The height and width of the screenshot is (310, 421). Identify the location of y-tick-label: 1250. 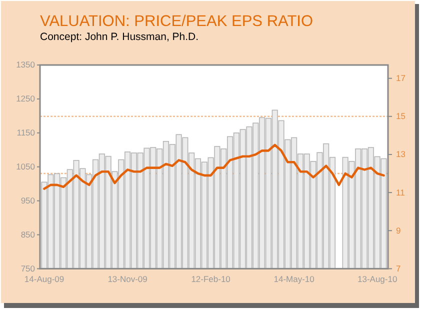
(26, 99).